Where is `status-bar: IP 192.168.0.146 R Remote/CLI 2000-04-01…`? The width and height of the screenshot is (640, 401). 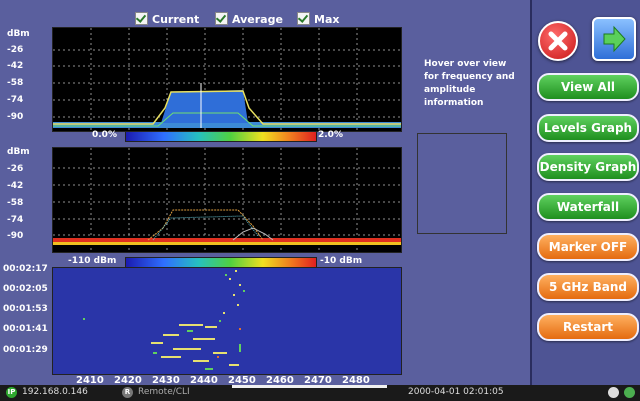
status-bar: IP 192.168.0.146 R Remote/CLI 2000-04-01… is located at coordinates (320, 393).